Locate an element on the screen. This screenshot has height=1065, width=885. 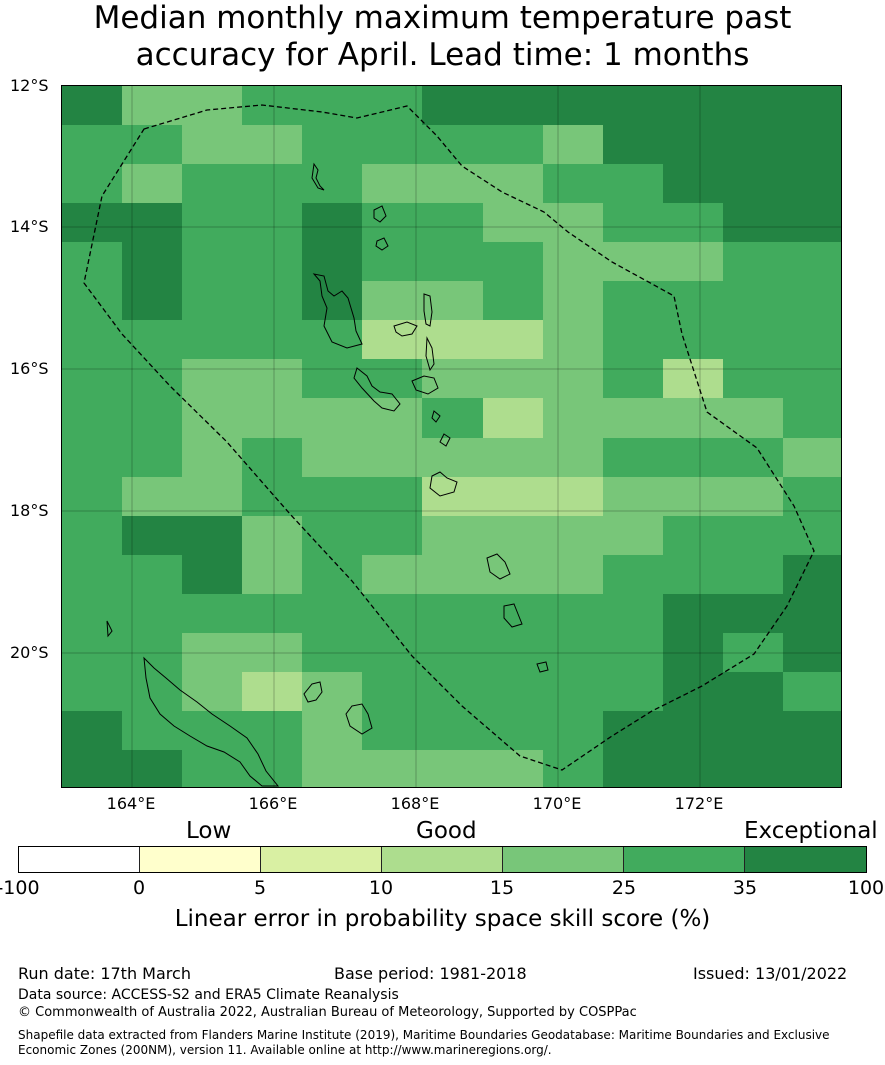
legend-segment is located at coordinates (442, 859).